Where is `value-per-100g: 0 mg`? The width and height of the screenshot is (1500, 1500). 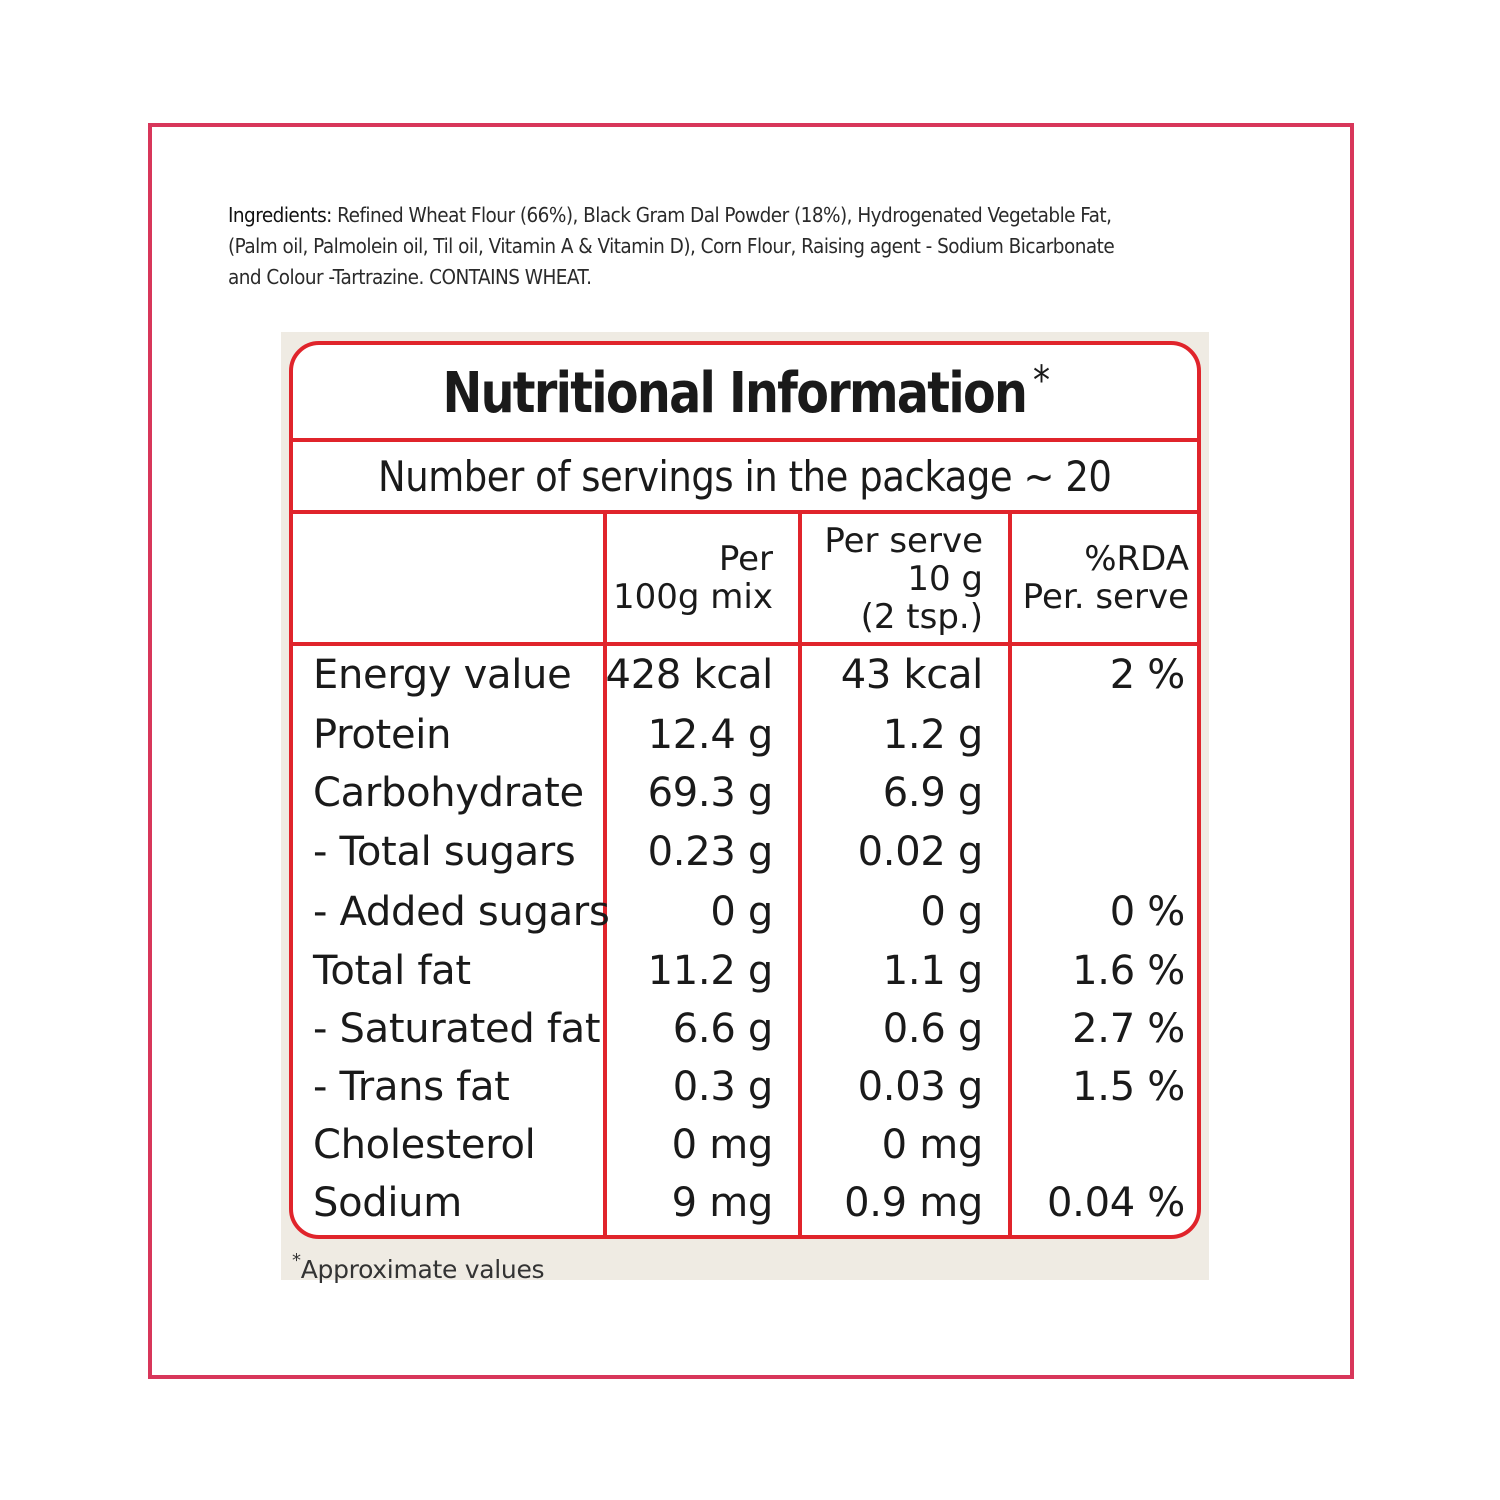 value-per-100g: 0 mg is located at coordinates (722, 1145).